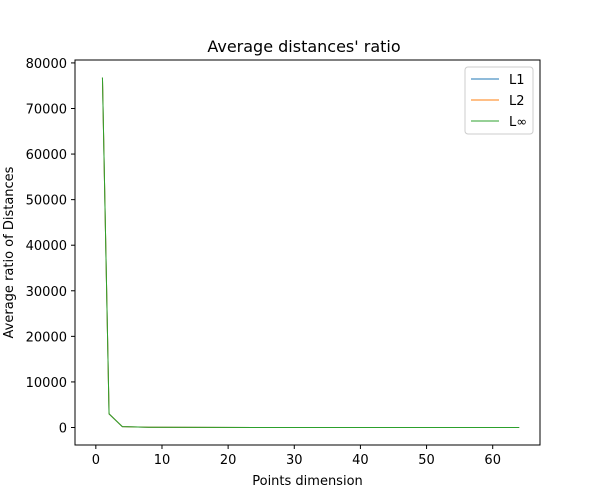  Describe the element at coordinates (46, 109) in the screenshot. I see `y-tick-label: 70000` at that location.